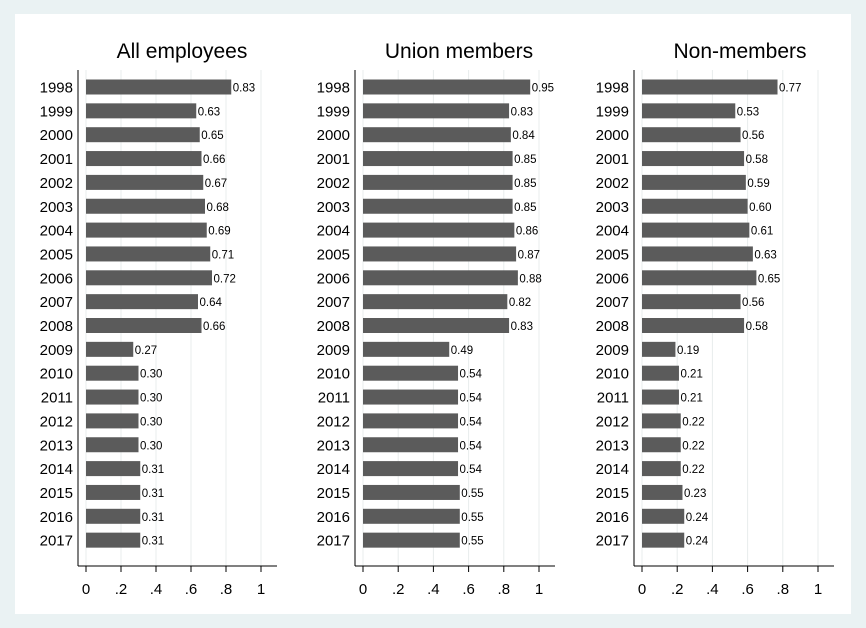 This screenshot has height=628, width=866. What do you see at coordinates (468, 589) in the screenshot?
I see `x-tick-label-1-3: .6` at bounding box center [468, 589].